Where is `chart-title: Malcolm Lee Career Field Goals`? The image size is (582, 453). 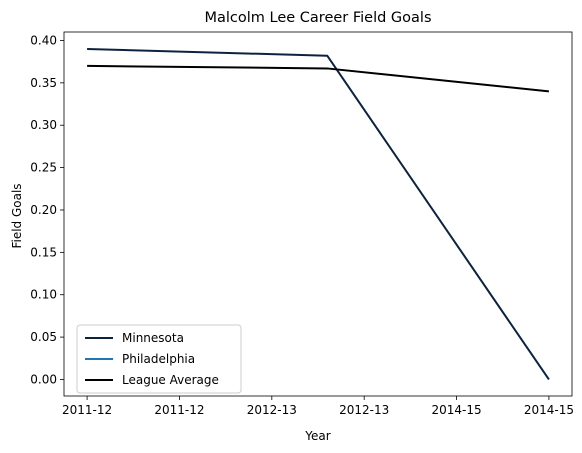
chart-title: Malcolm Lee Career Field Goals is located at coordinates (317, 18).